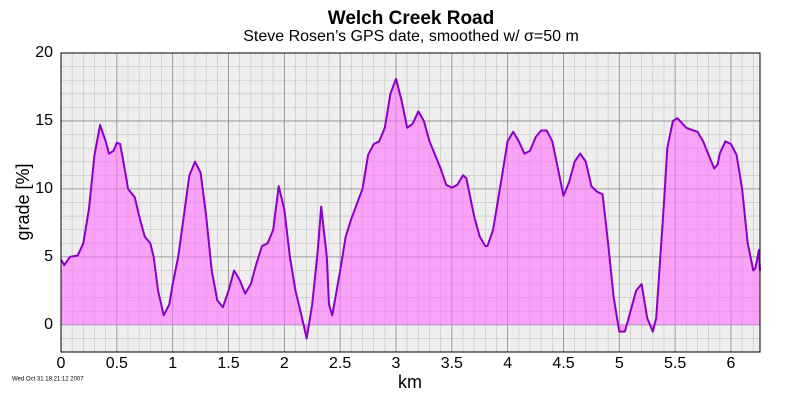 Image resolution: width=800 pixels, height=400 pixels. I want to click on x-tick-label: 0.5, so click(117, 363).